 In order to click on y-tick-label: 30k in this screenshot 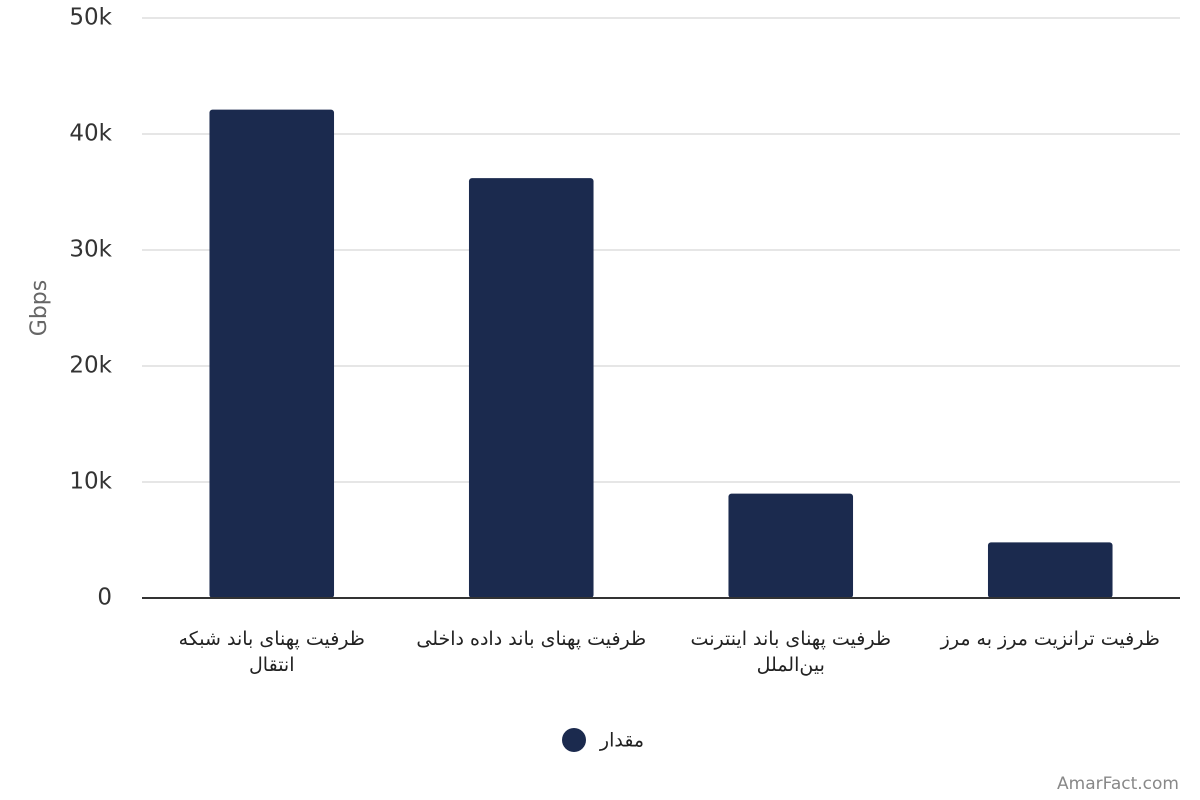, I will do `click(90, 250)`.